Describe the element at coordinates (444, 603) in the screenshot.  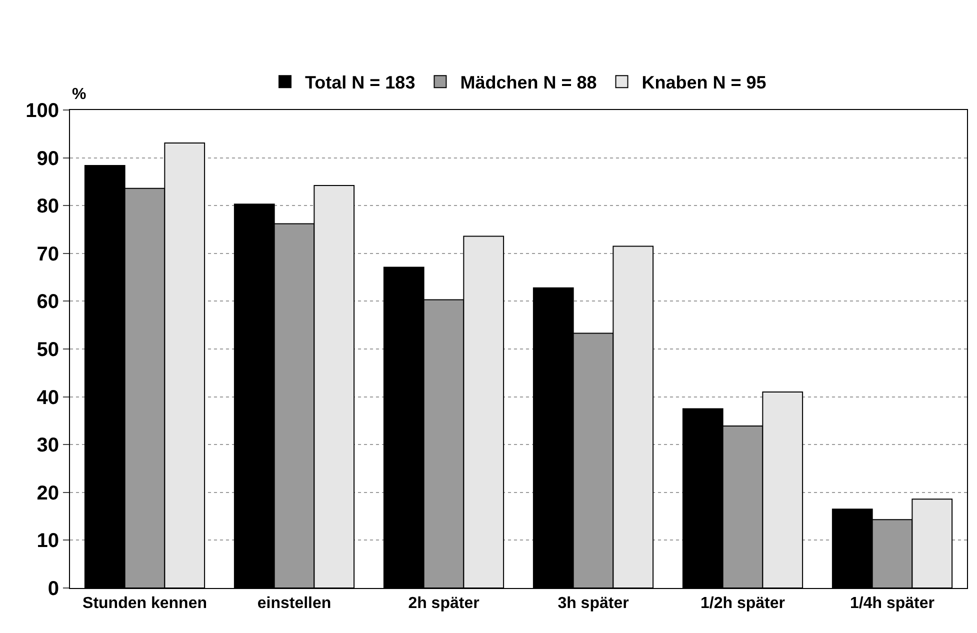
I see `x-tick-label: 2h später` at that location.